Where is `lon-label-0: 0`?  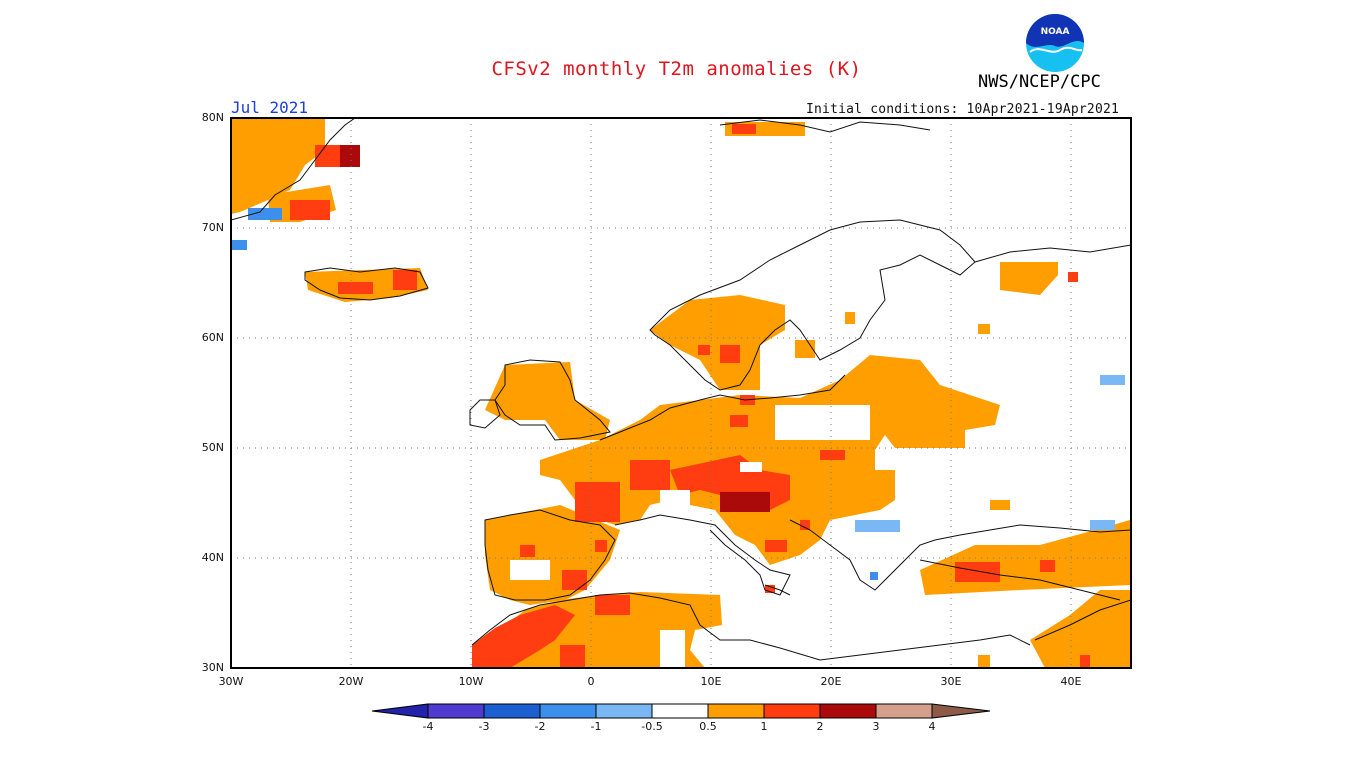
lon-label-0: 0 is located at coordinates (591, 681).